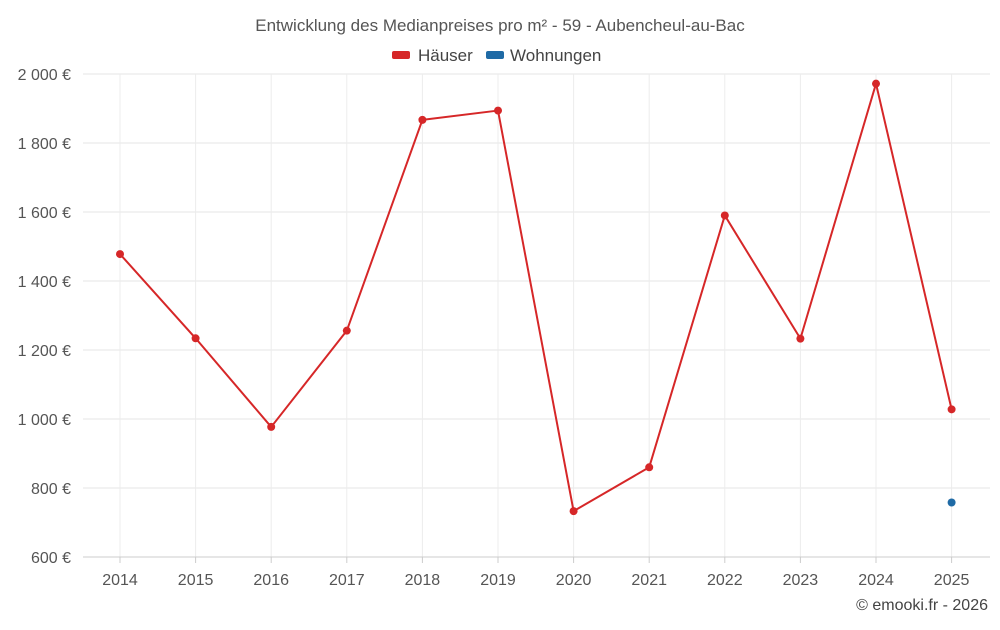 The image size is (1000, 630). I want to click on x-tick-label: 2023, so click(801, 580).